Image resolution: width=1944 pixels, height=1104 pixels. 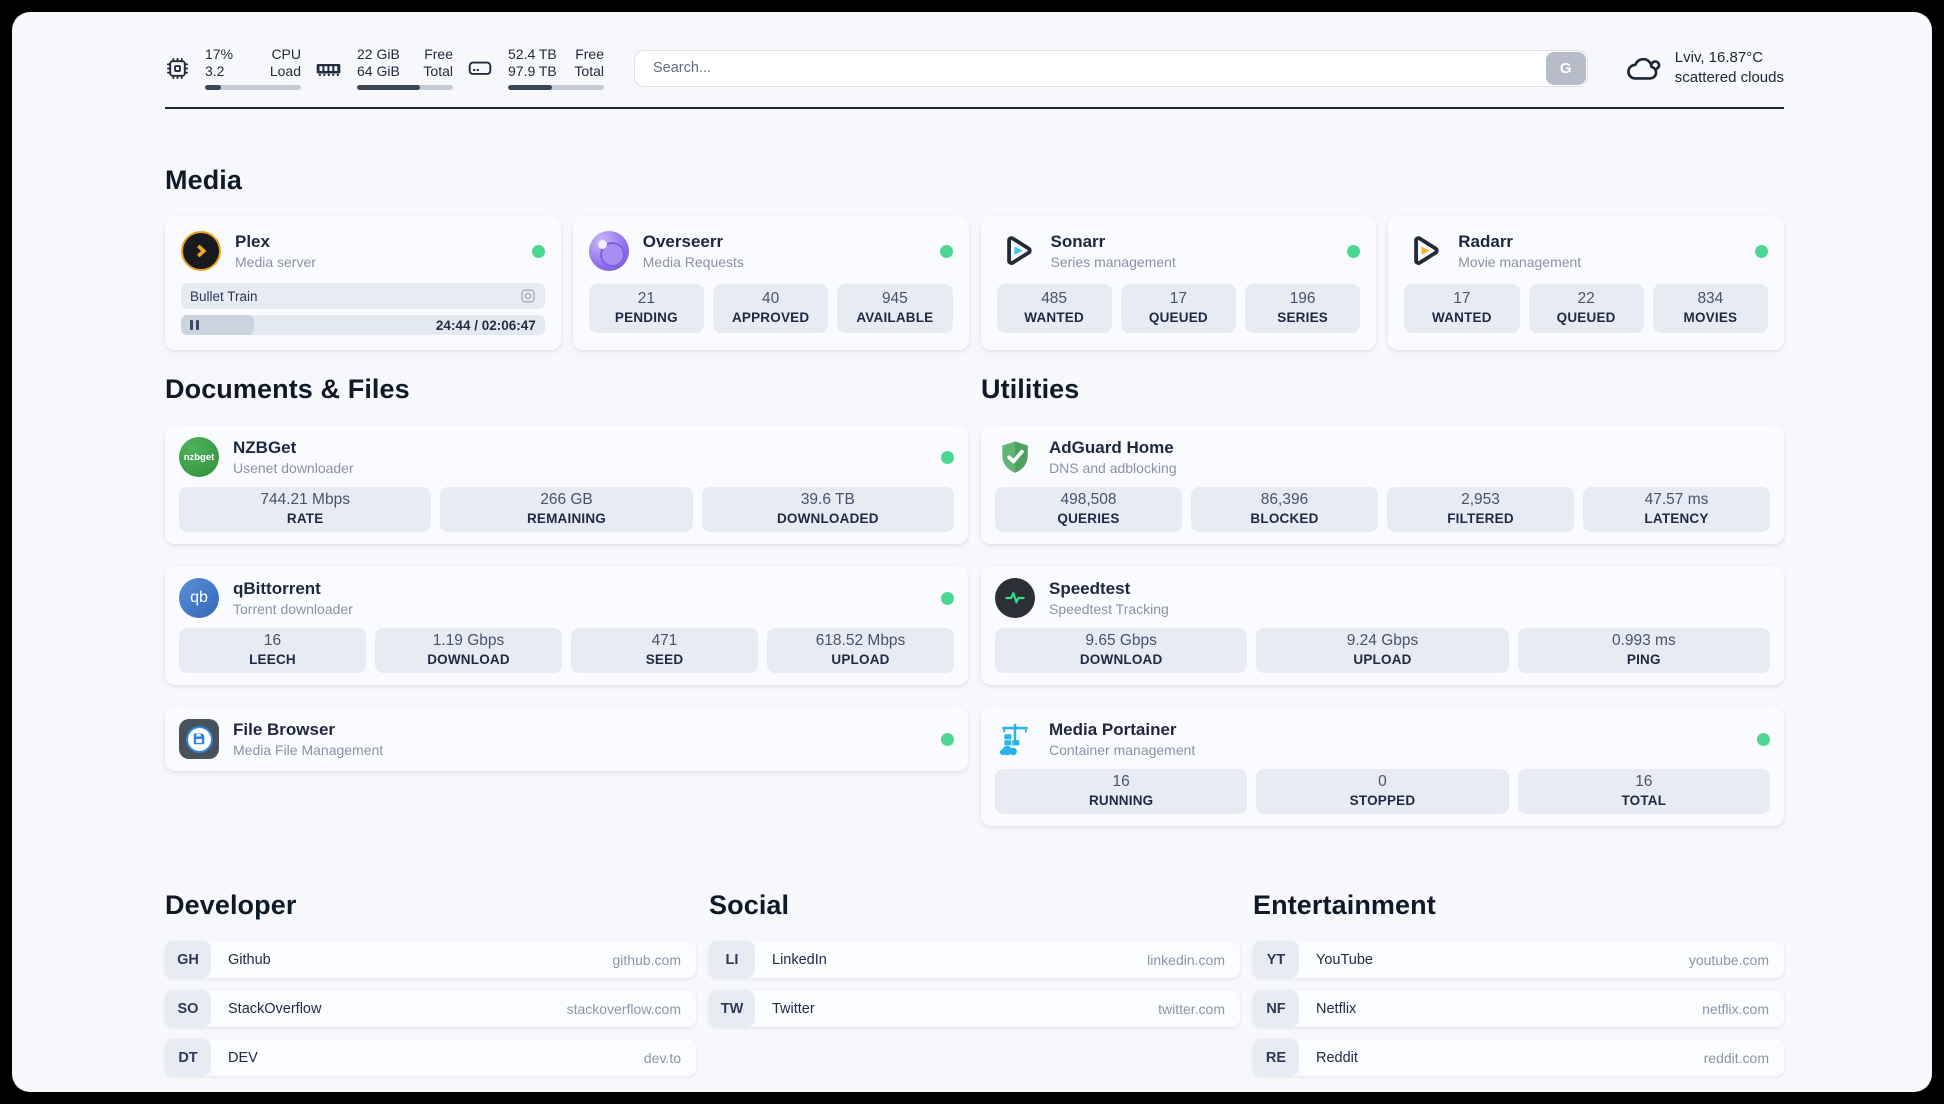 I want to click on stat-label: REMAINING, so click(x=566, y=518).